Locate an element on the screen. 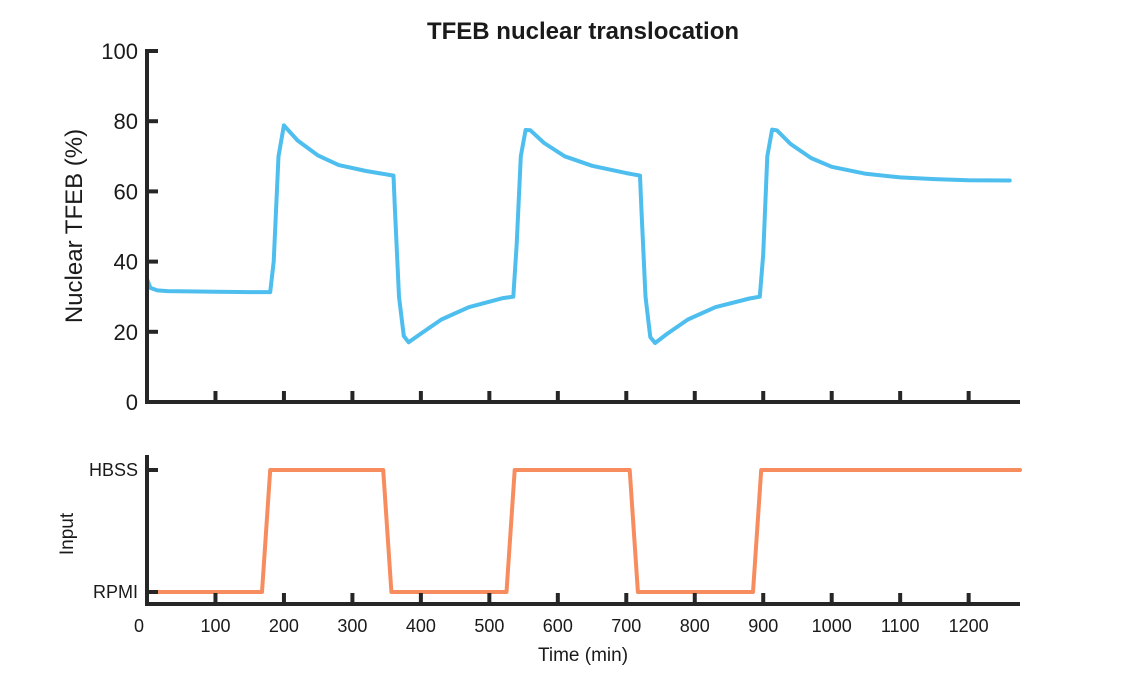 The height and width of the screenshot is (680, 1125). top-y-tick-label: 40 is located at coordinates (126, 262).